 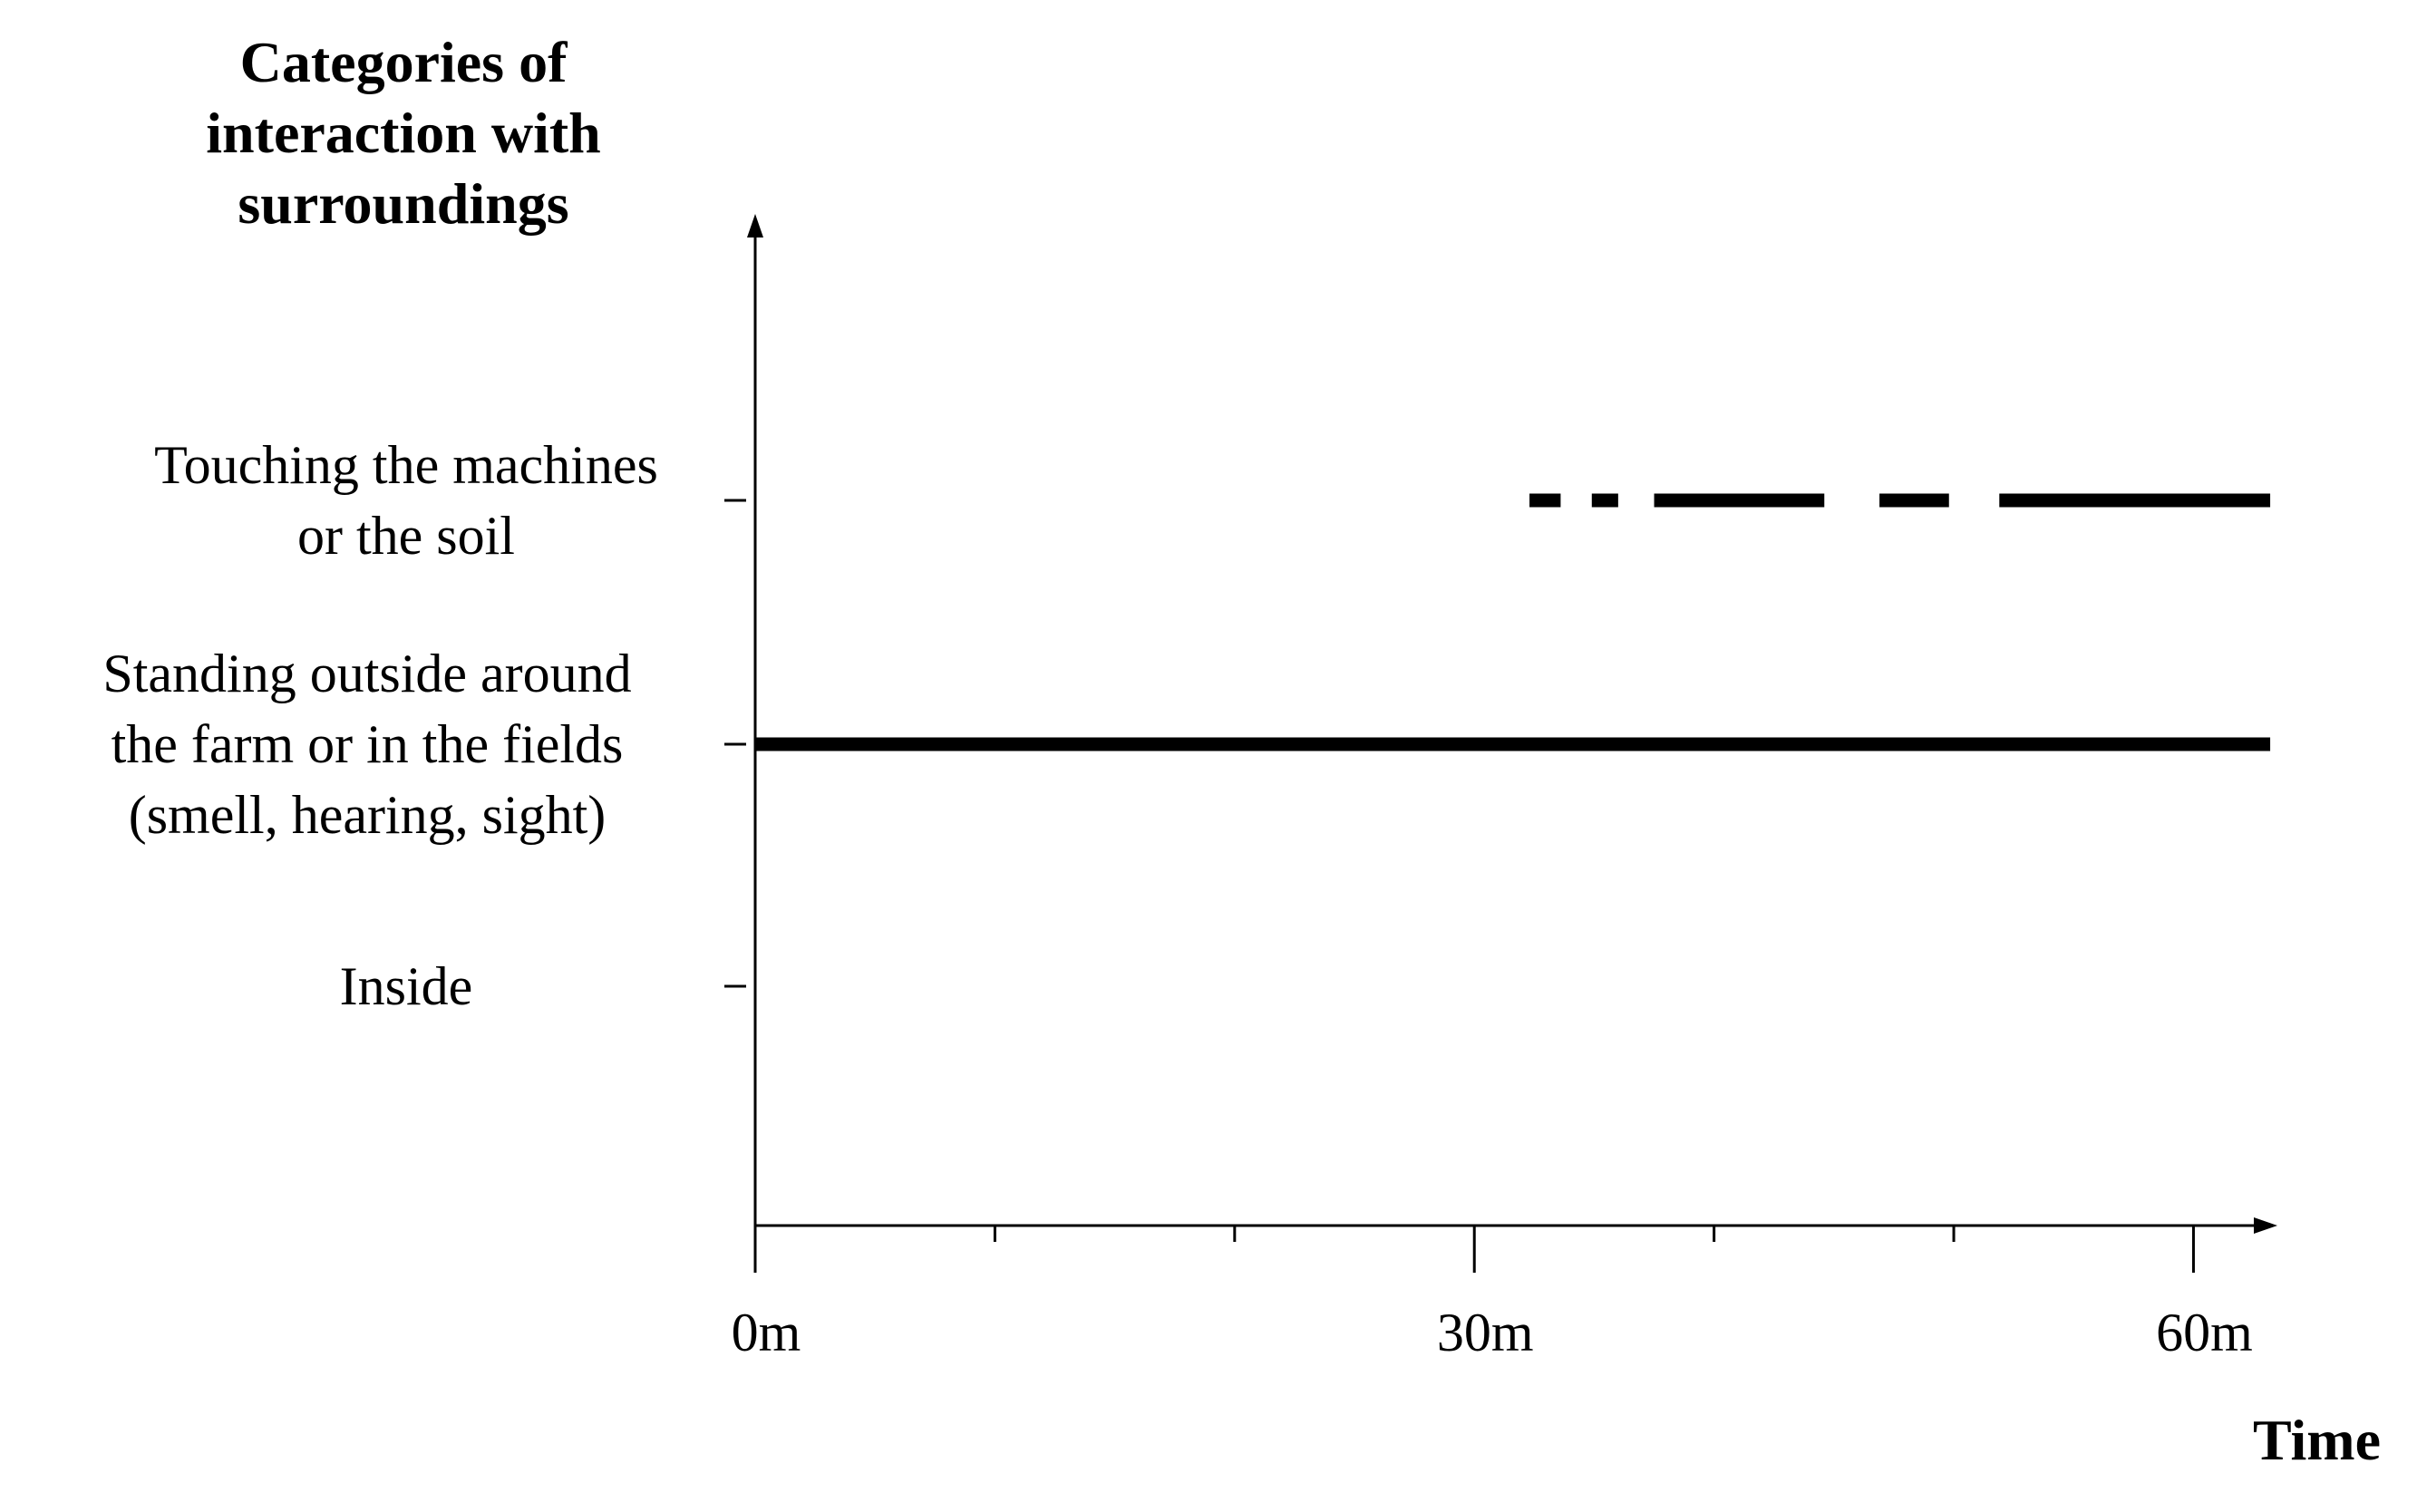 I want to click on text-line: (smell, hearing, sight), so click(x=368, y=815).